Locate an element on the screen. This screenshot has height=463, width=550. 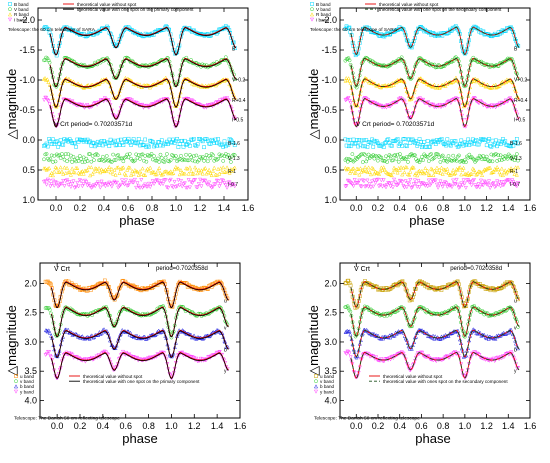
x-tick-label: 1.2 is located at coordinates (486, 208).